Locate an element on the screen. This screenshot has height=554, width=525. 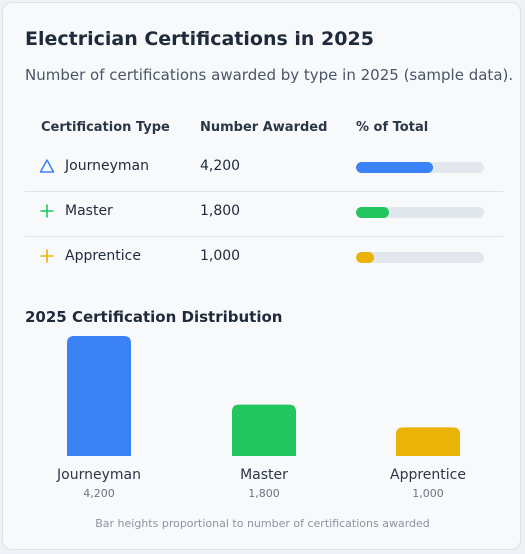
row-count: 1,000 is located at coordinates (220, 256).